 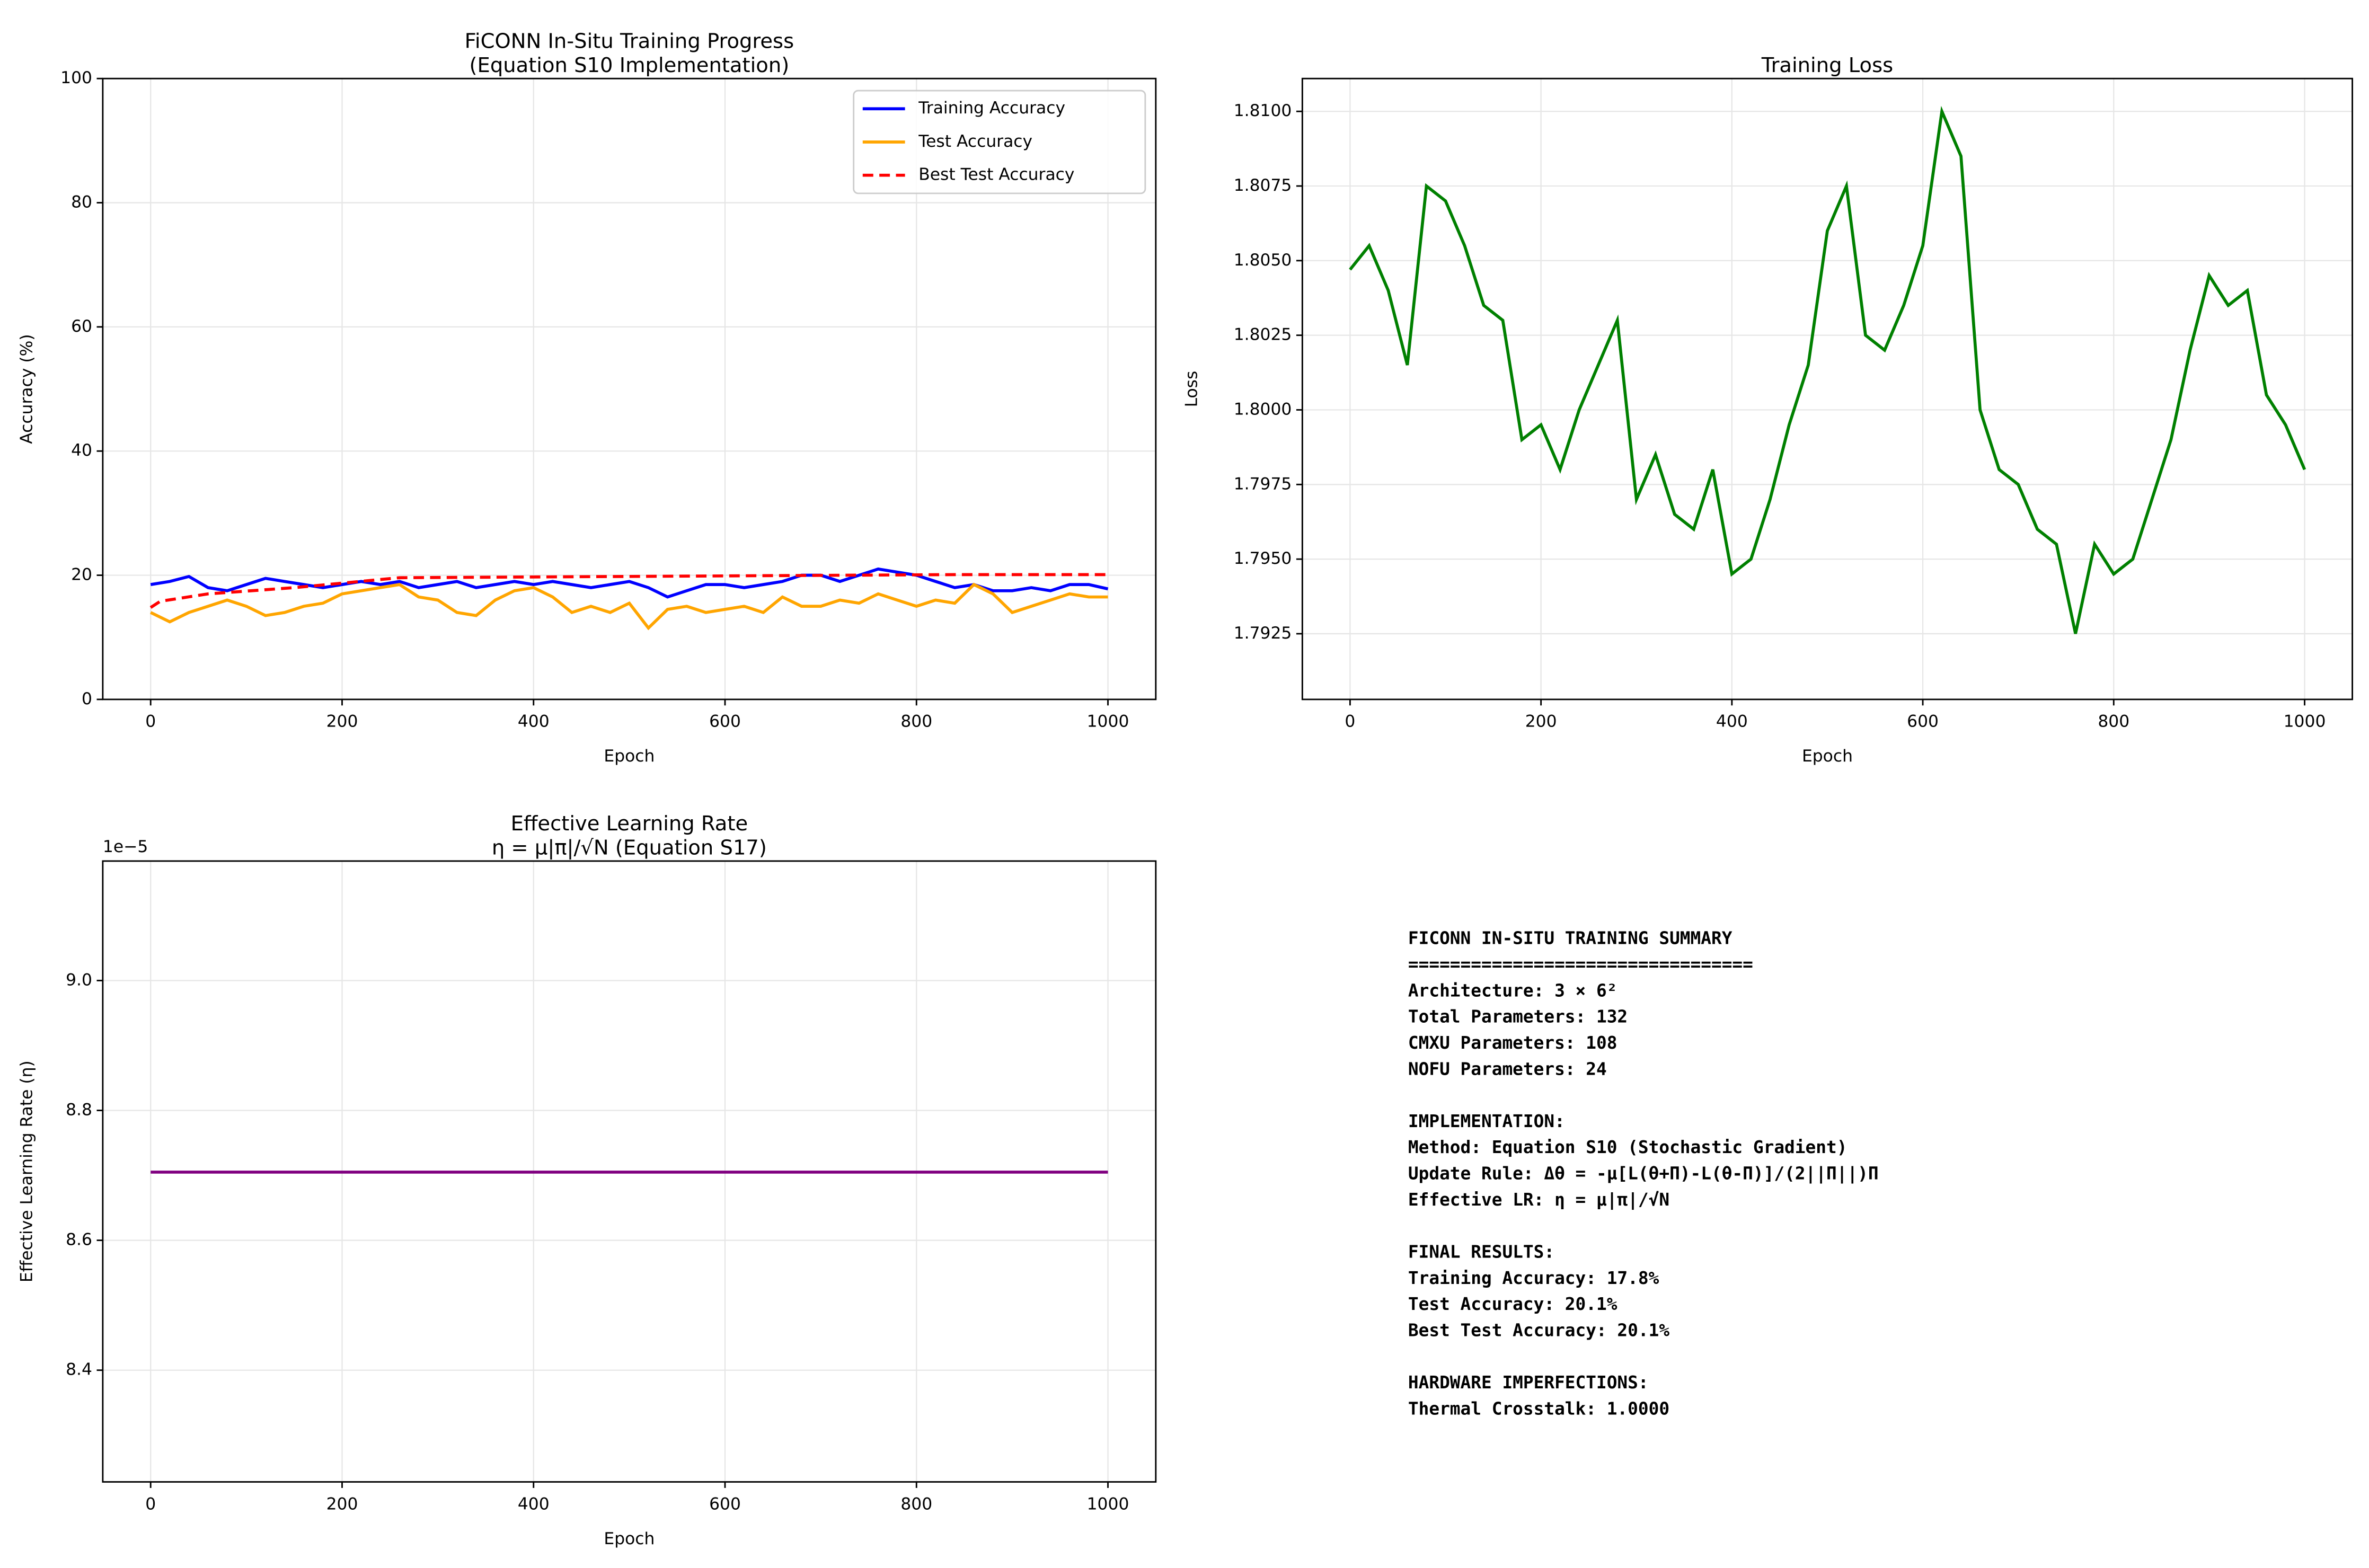 I want to click on chart-title: Training Loss, so click(x=1827, y=65).